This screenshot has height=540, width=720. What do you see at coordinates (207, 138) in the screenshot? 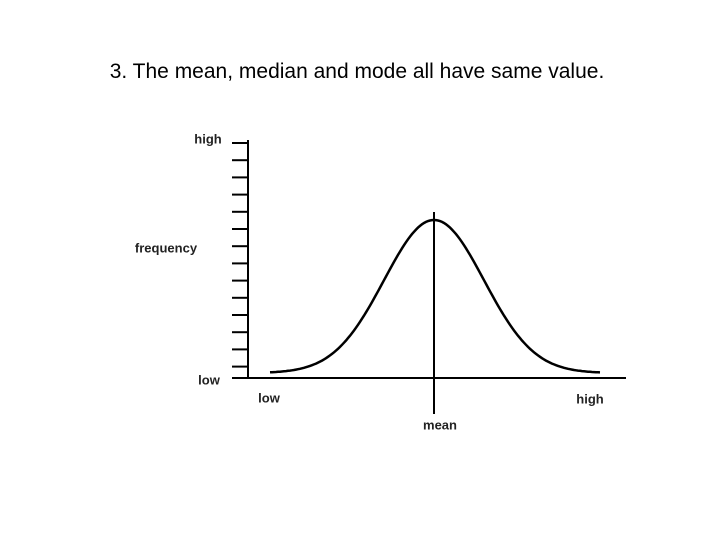
I see `y-high-label: high` at bounding box center [207, 138].